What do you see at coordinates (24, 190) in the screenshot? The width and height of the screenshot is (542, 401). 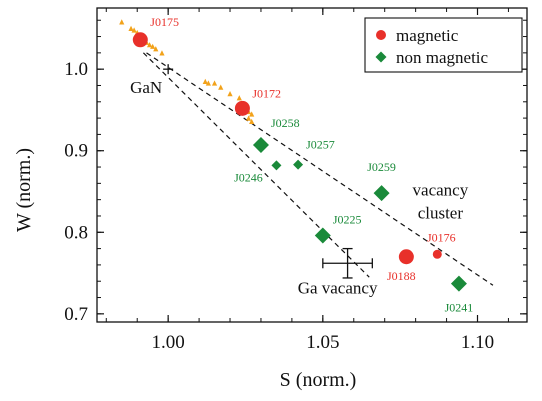 I see `y-axis-label: W (norm.)` at bounding box center [24, 190].